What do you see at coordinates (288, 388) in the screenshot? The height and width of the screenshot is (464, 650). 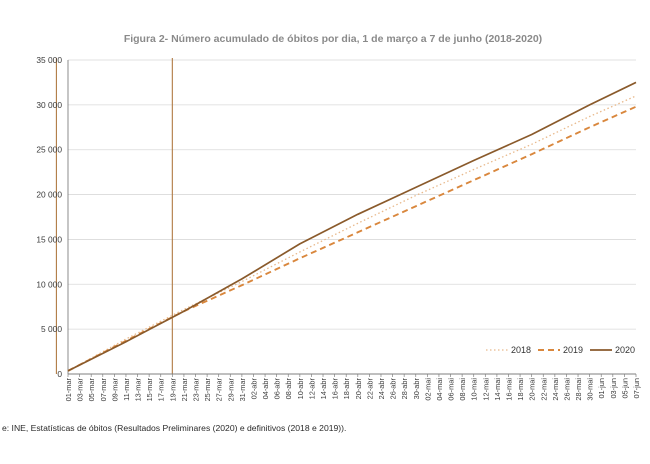 I see `x-tick-label: 08-abr` at bounding box center [288, 388].